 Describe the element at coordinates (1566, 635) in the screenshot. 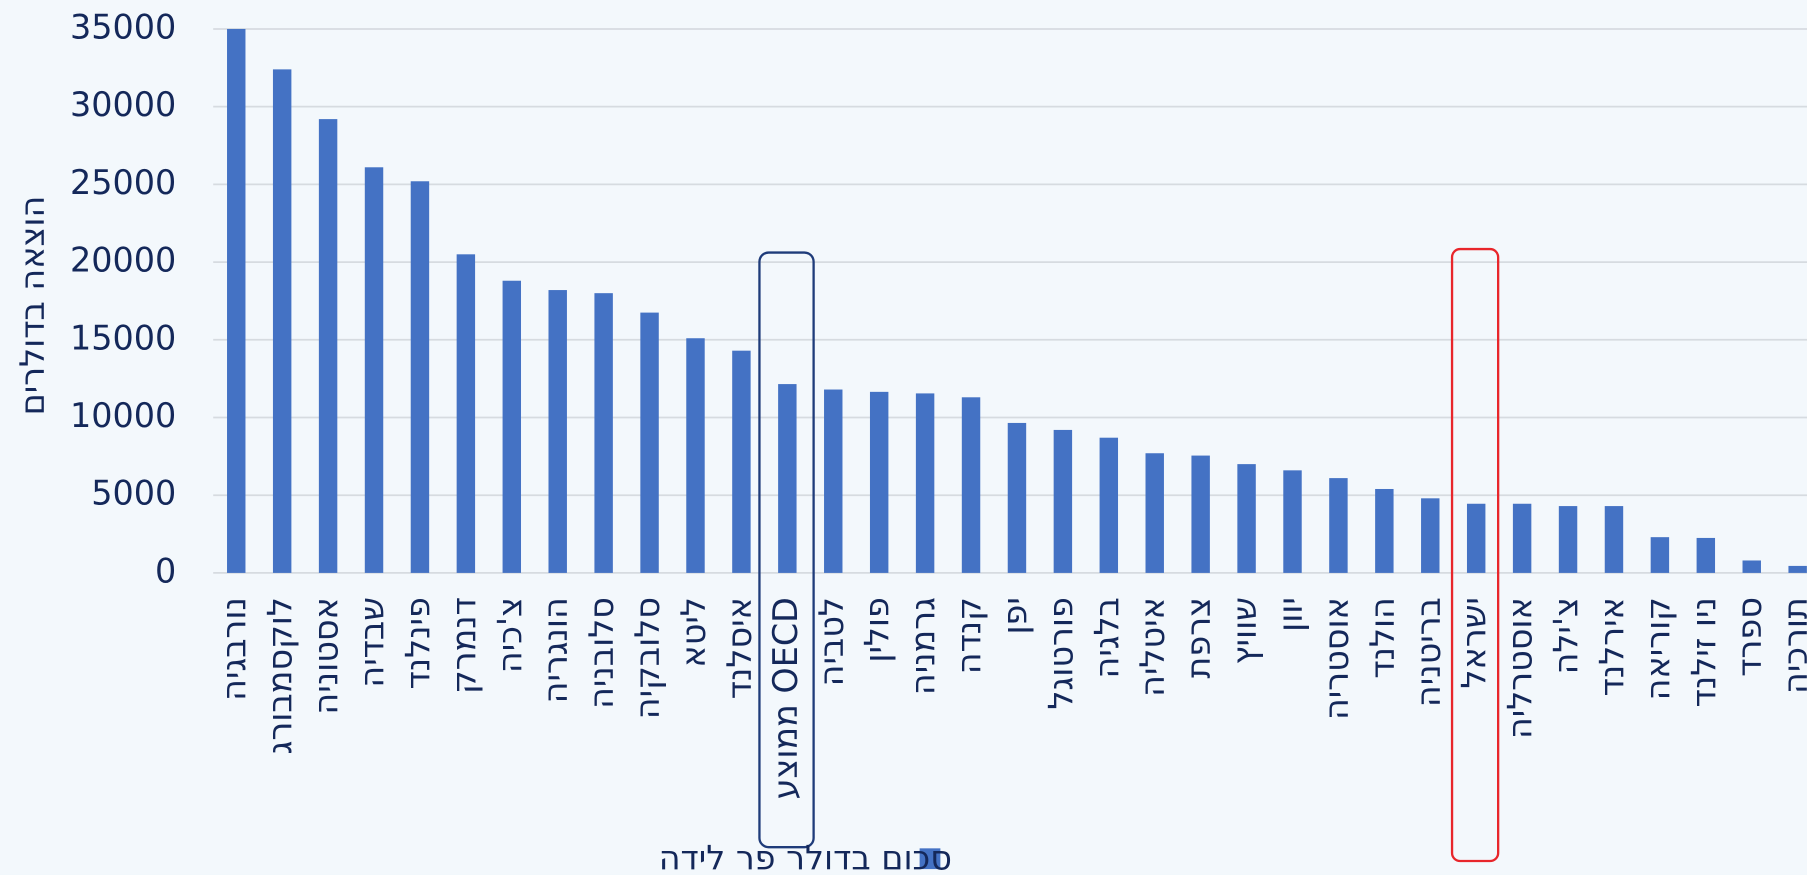

I see `x-tick-label: צ'ילה` at that location.